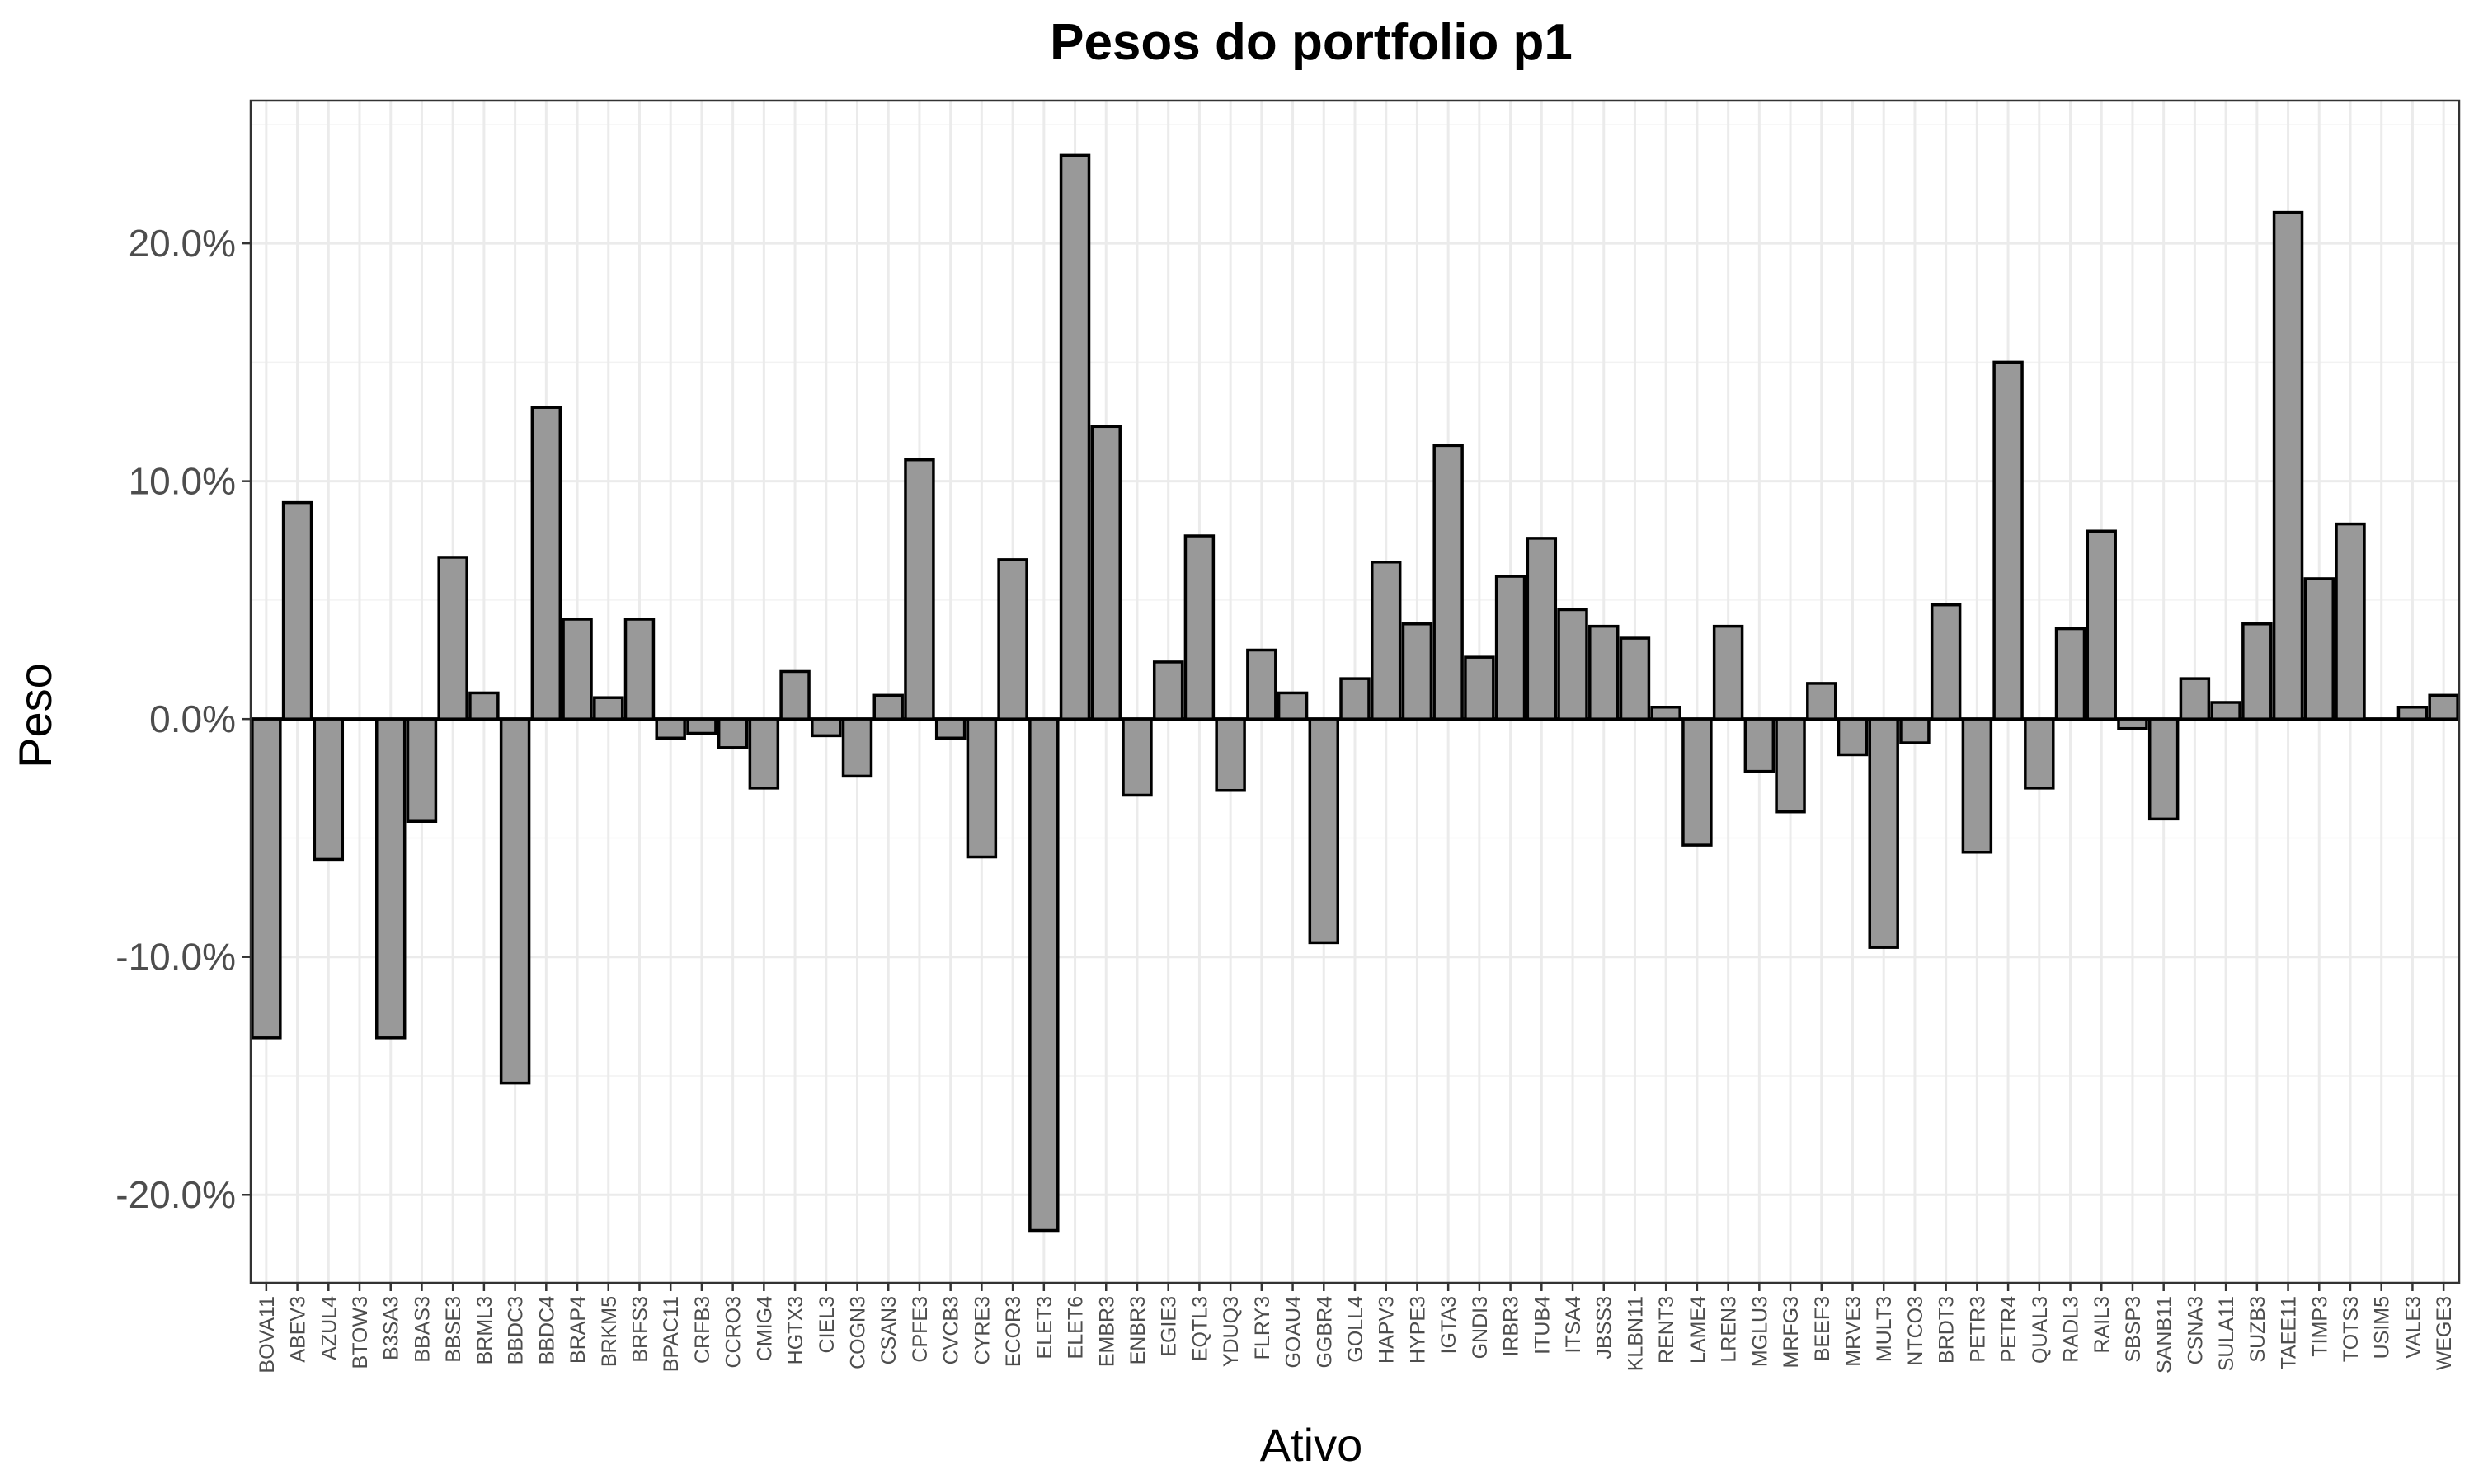 The image size is (2474, 1484). Describe the element at coordinates (2101, 625) in the screenshot. I see `bar-rail3` at that location.